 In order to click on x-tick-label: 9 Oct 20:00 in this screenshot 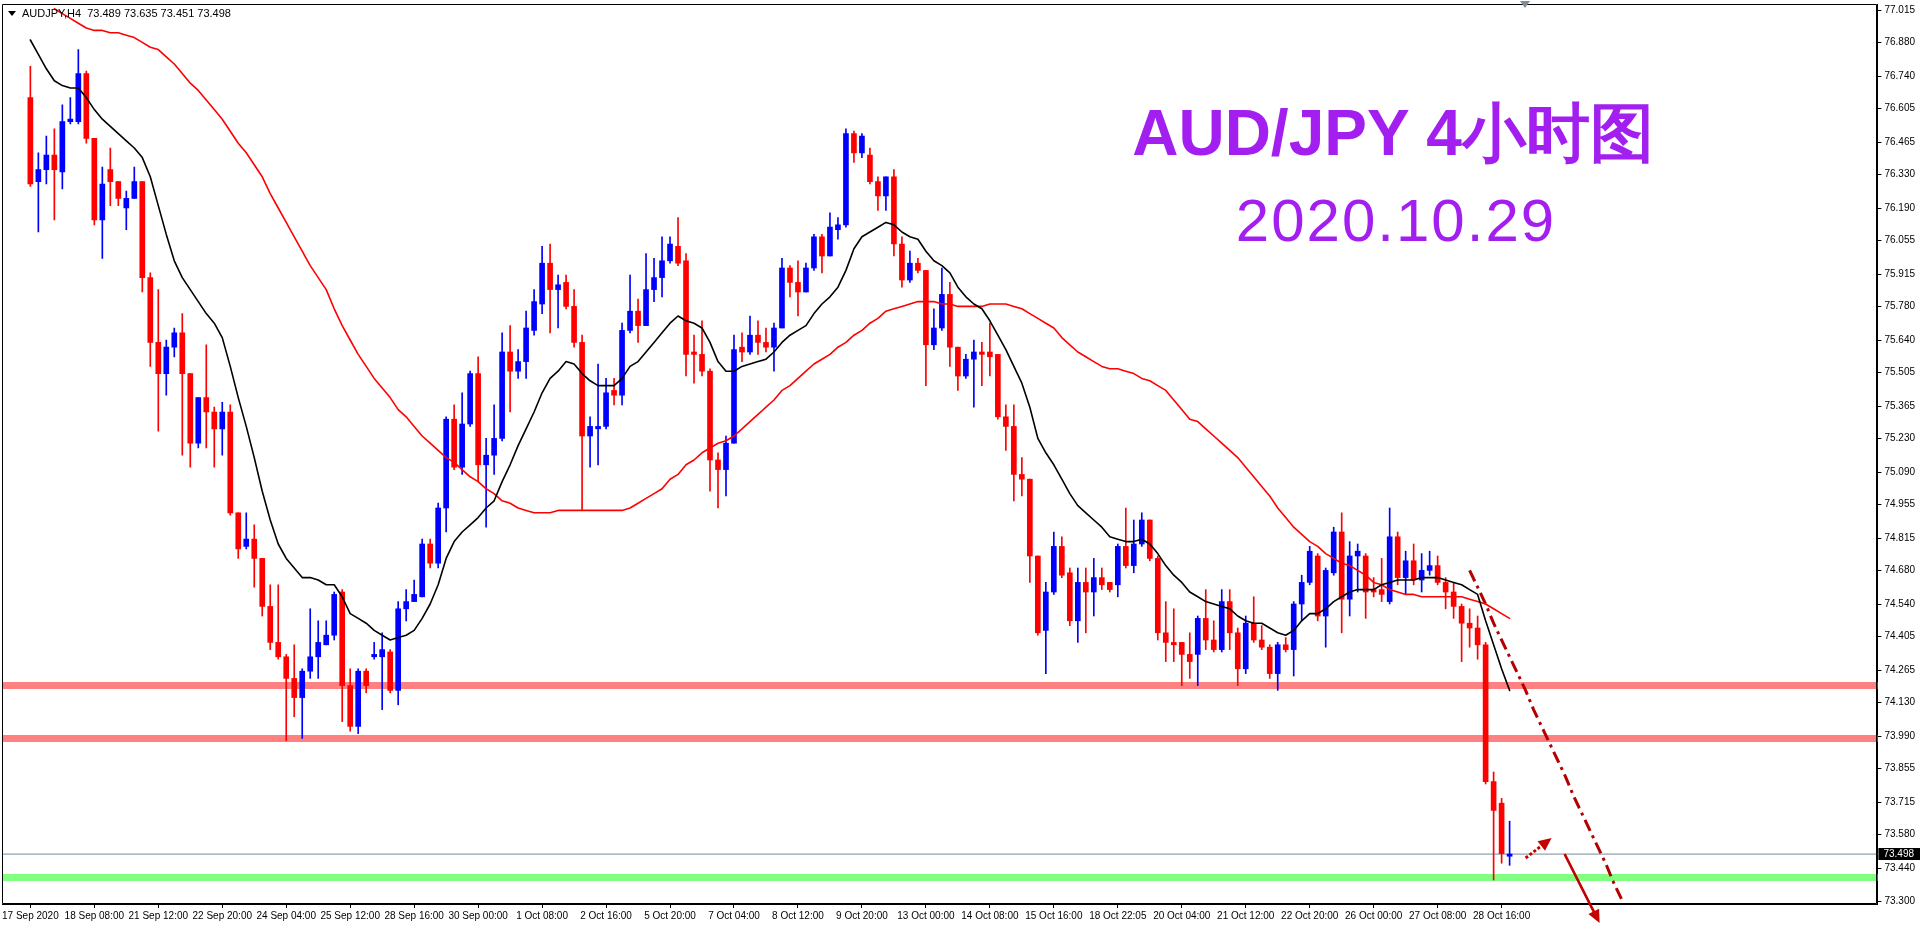, I will do `click(862, 915)`.